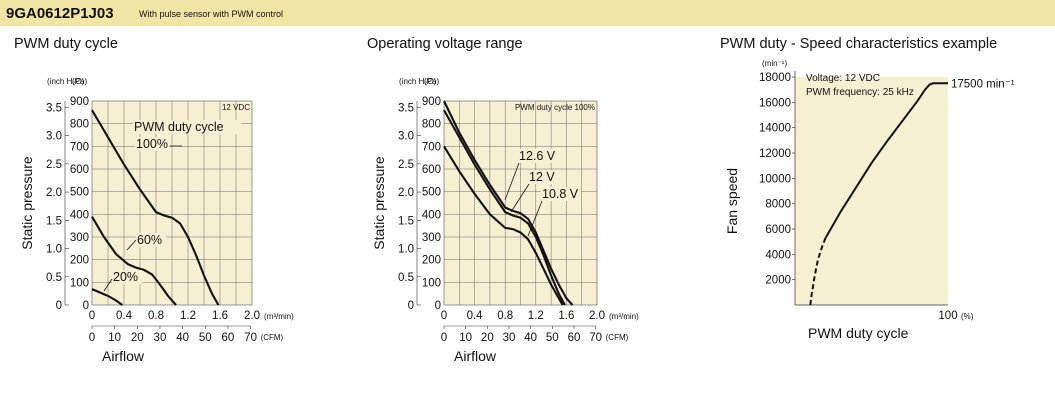 This screenshot has height=400, width=1055. I want to click on chart1-pa-tick: 500, so click(79, 193).